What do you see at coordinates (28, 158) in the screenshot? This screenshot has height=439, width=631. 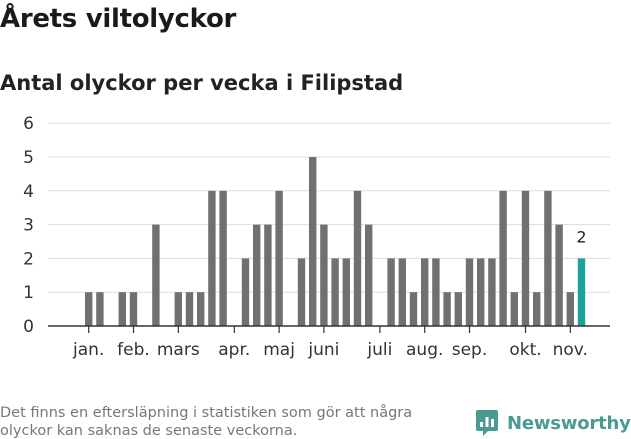 I see `y-tick-label: 5` at bounding box center [28, 158].